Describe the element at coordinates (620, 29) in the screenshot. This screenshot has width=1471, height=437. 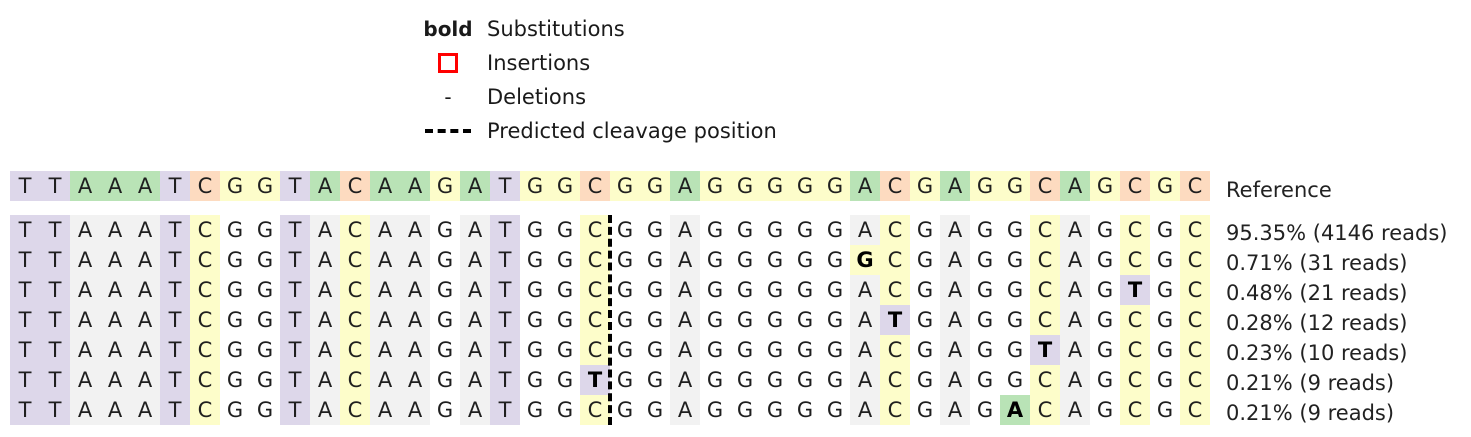
I see `legend-substitutions: bold Substitutions` at that location.